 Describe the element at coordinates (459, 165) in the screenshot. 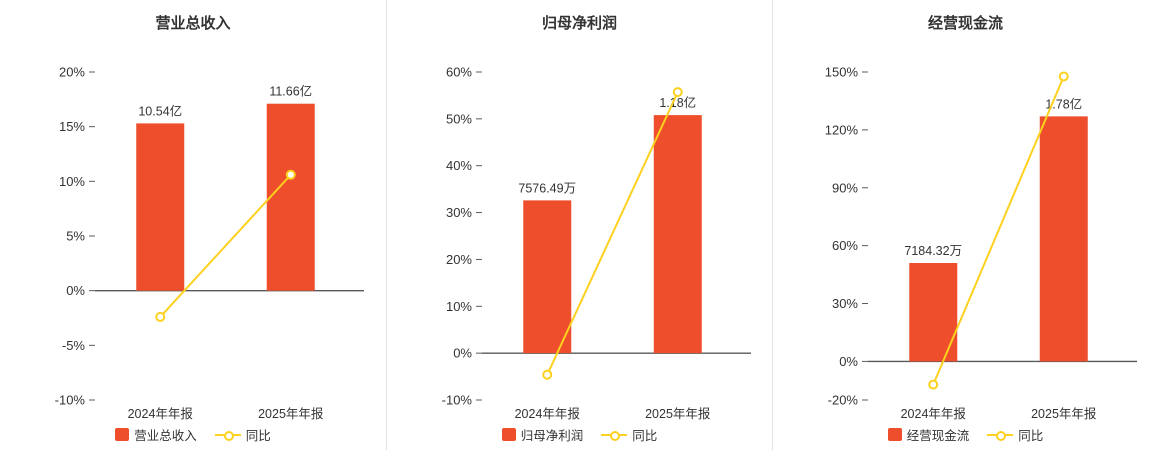

I see `y-tick-label: 40%` at that location.